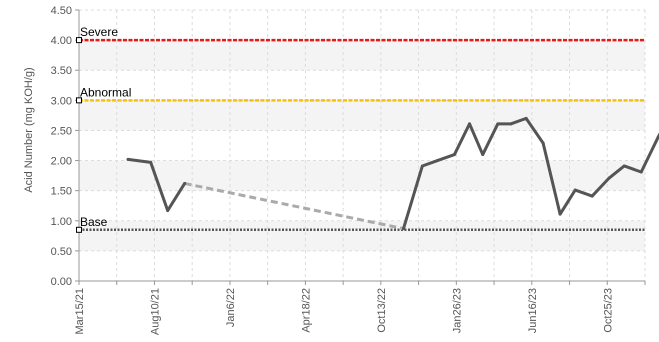 The width and height of the screenshot is (659, 342). Describe the element at coordinates (61, 41) in the screenshot. I see `y-tick-label: 4.00` at that location.